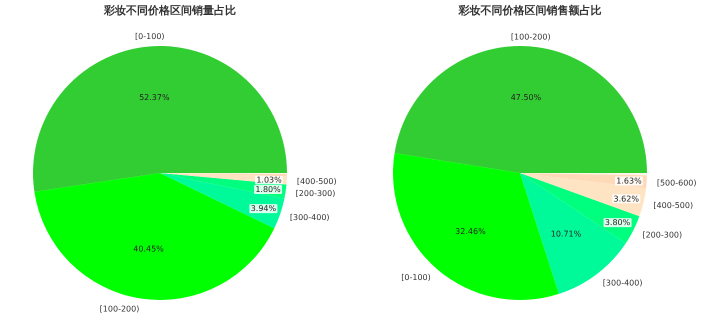 This screenshot has width=720, height=323. I want to click on data-label: 1.63%, so click(629, 181).